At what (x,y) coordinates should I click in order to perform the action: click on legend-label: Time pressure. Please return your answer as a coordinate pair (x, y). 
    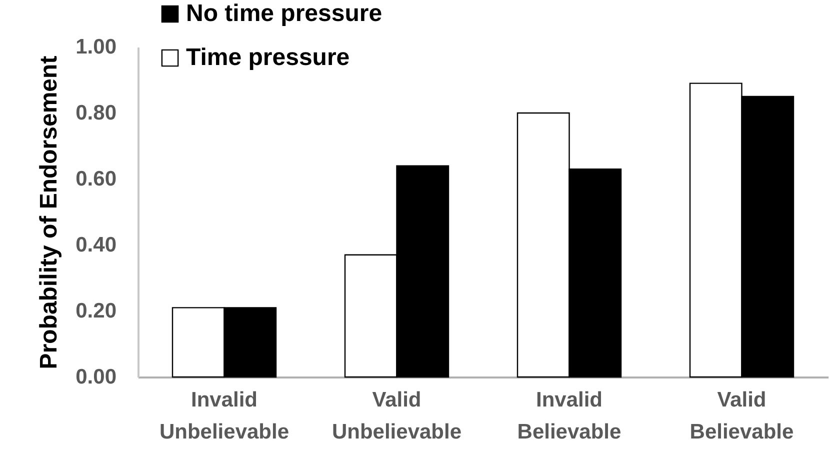
    Looking at the image, I should click on (268, 57).